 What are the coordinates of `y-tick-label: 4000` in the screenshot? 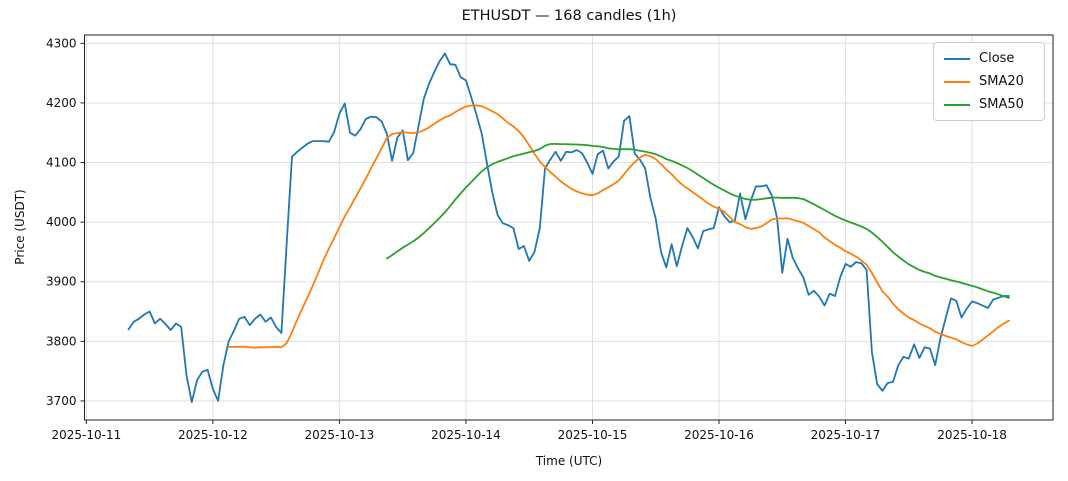 It's located at (61, 222).